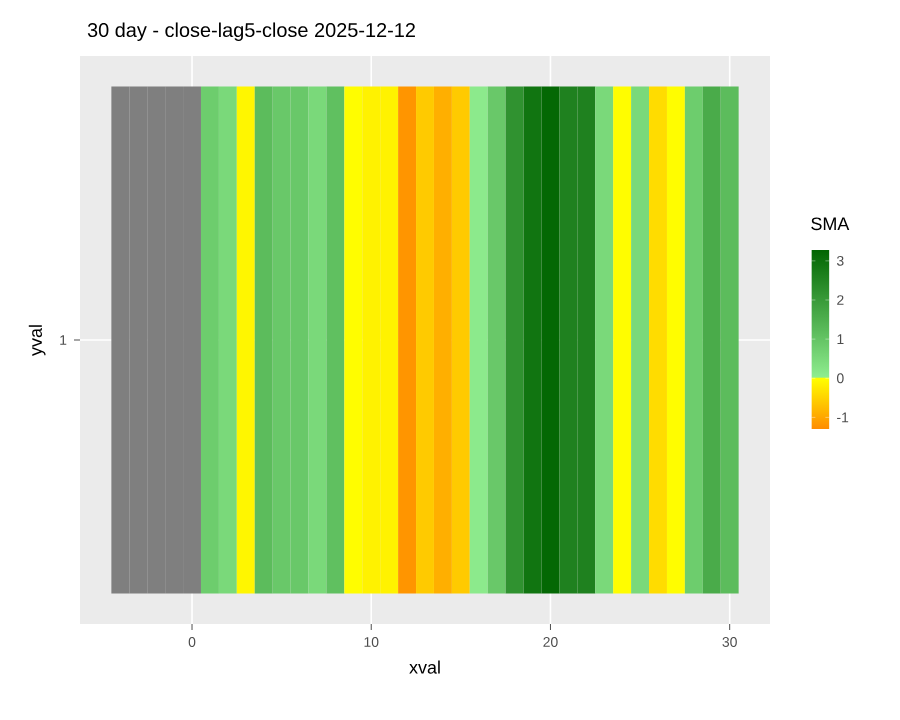  Describe the element at coordinates (830, 224) in the screenshot. I see `color-bar-title: SMA` at that location.